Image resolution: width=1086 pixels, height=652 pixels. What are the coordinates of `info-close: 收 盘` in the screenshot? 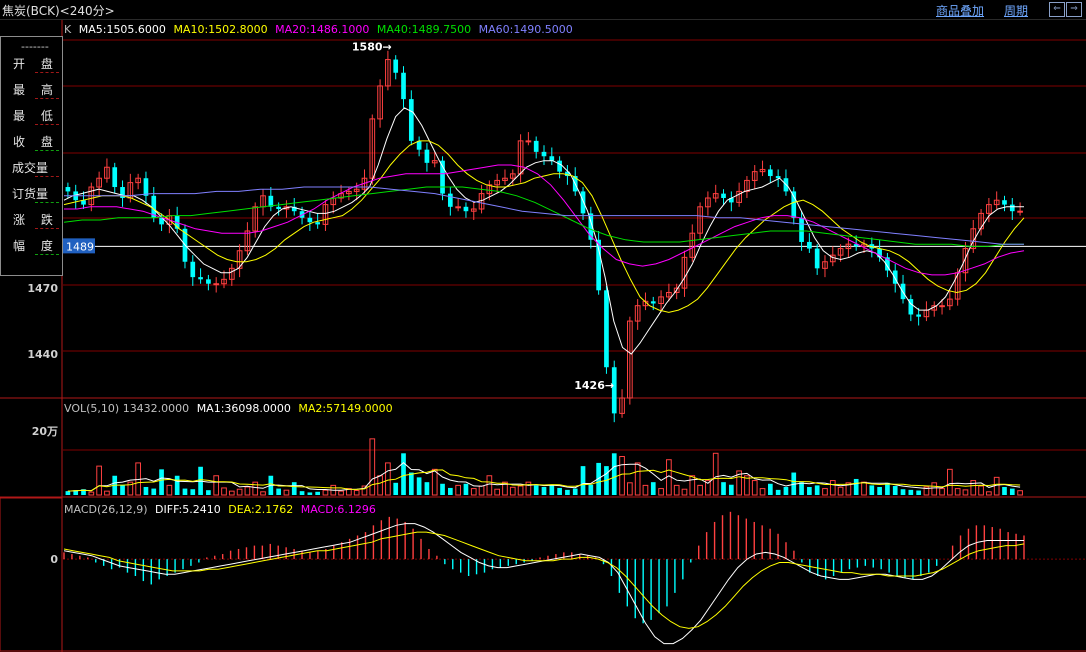 It's located at (31, 142).